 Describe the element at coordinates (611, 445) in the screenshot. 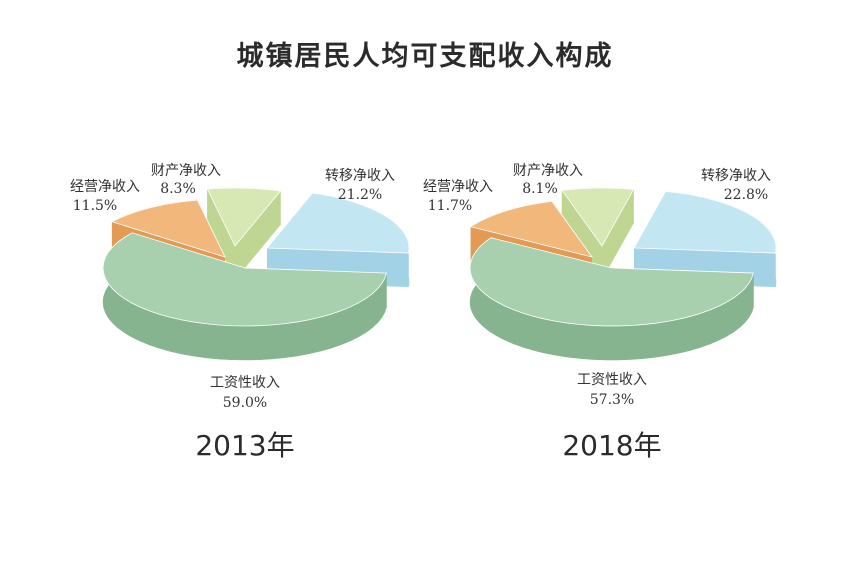

I see `year-label: 2018年` at that location.